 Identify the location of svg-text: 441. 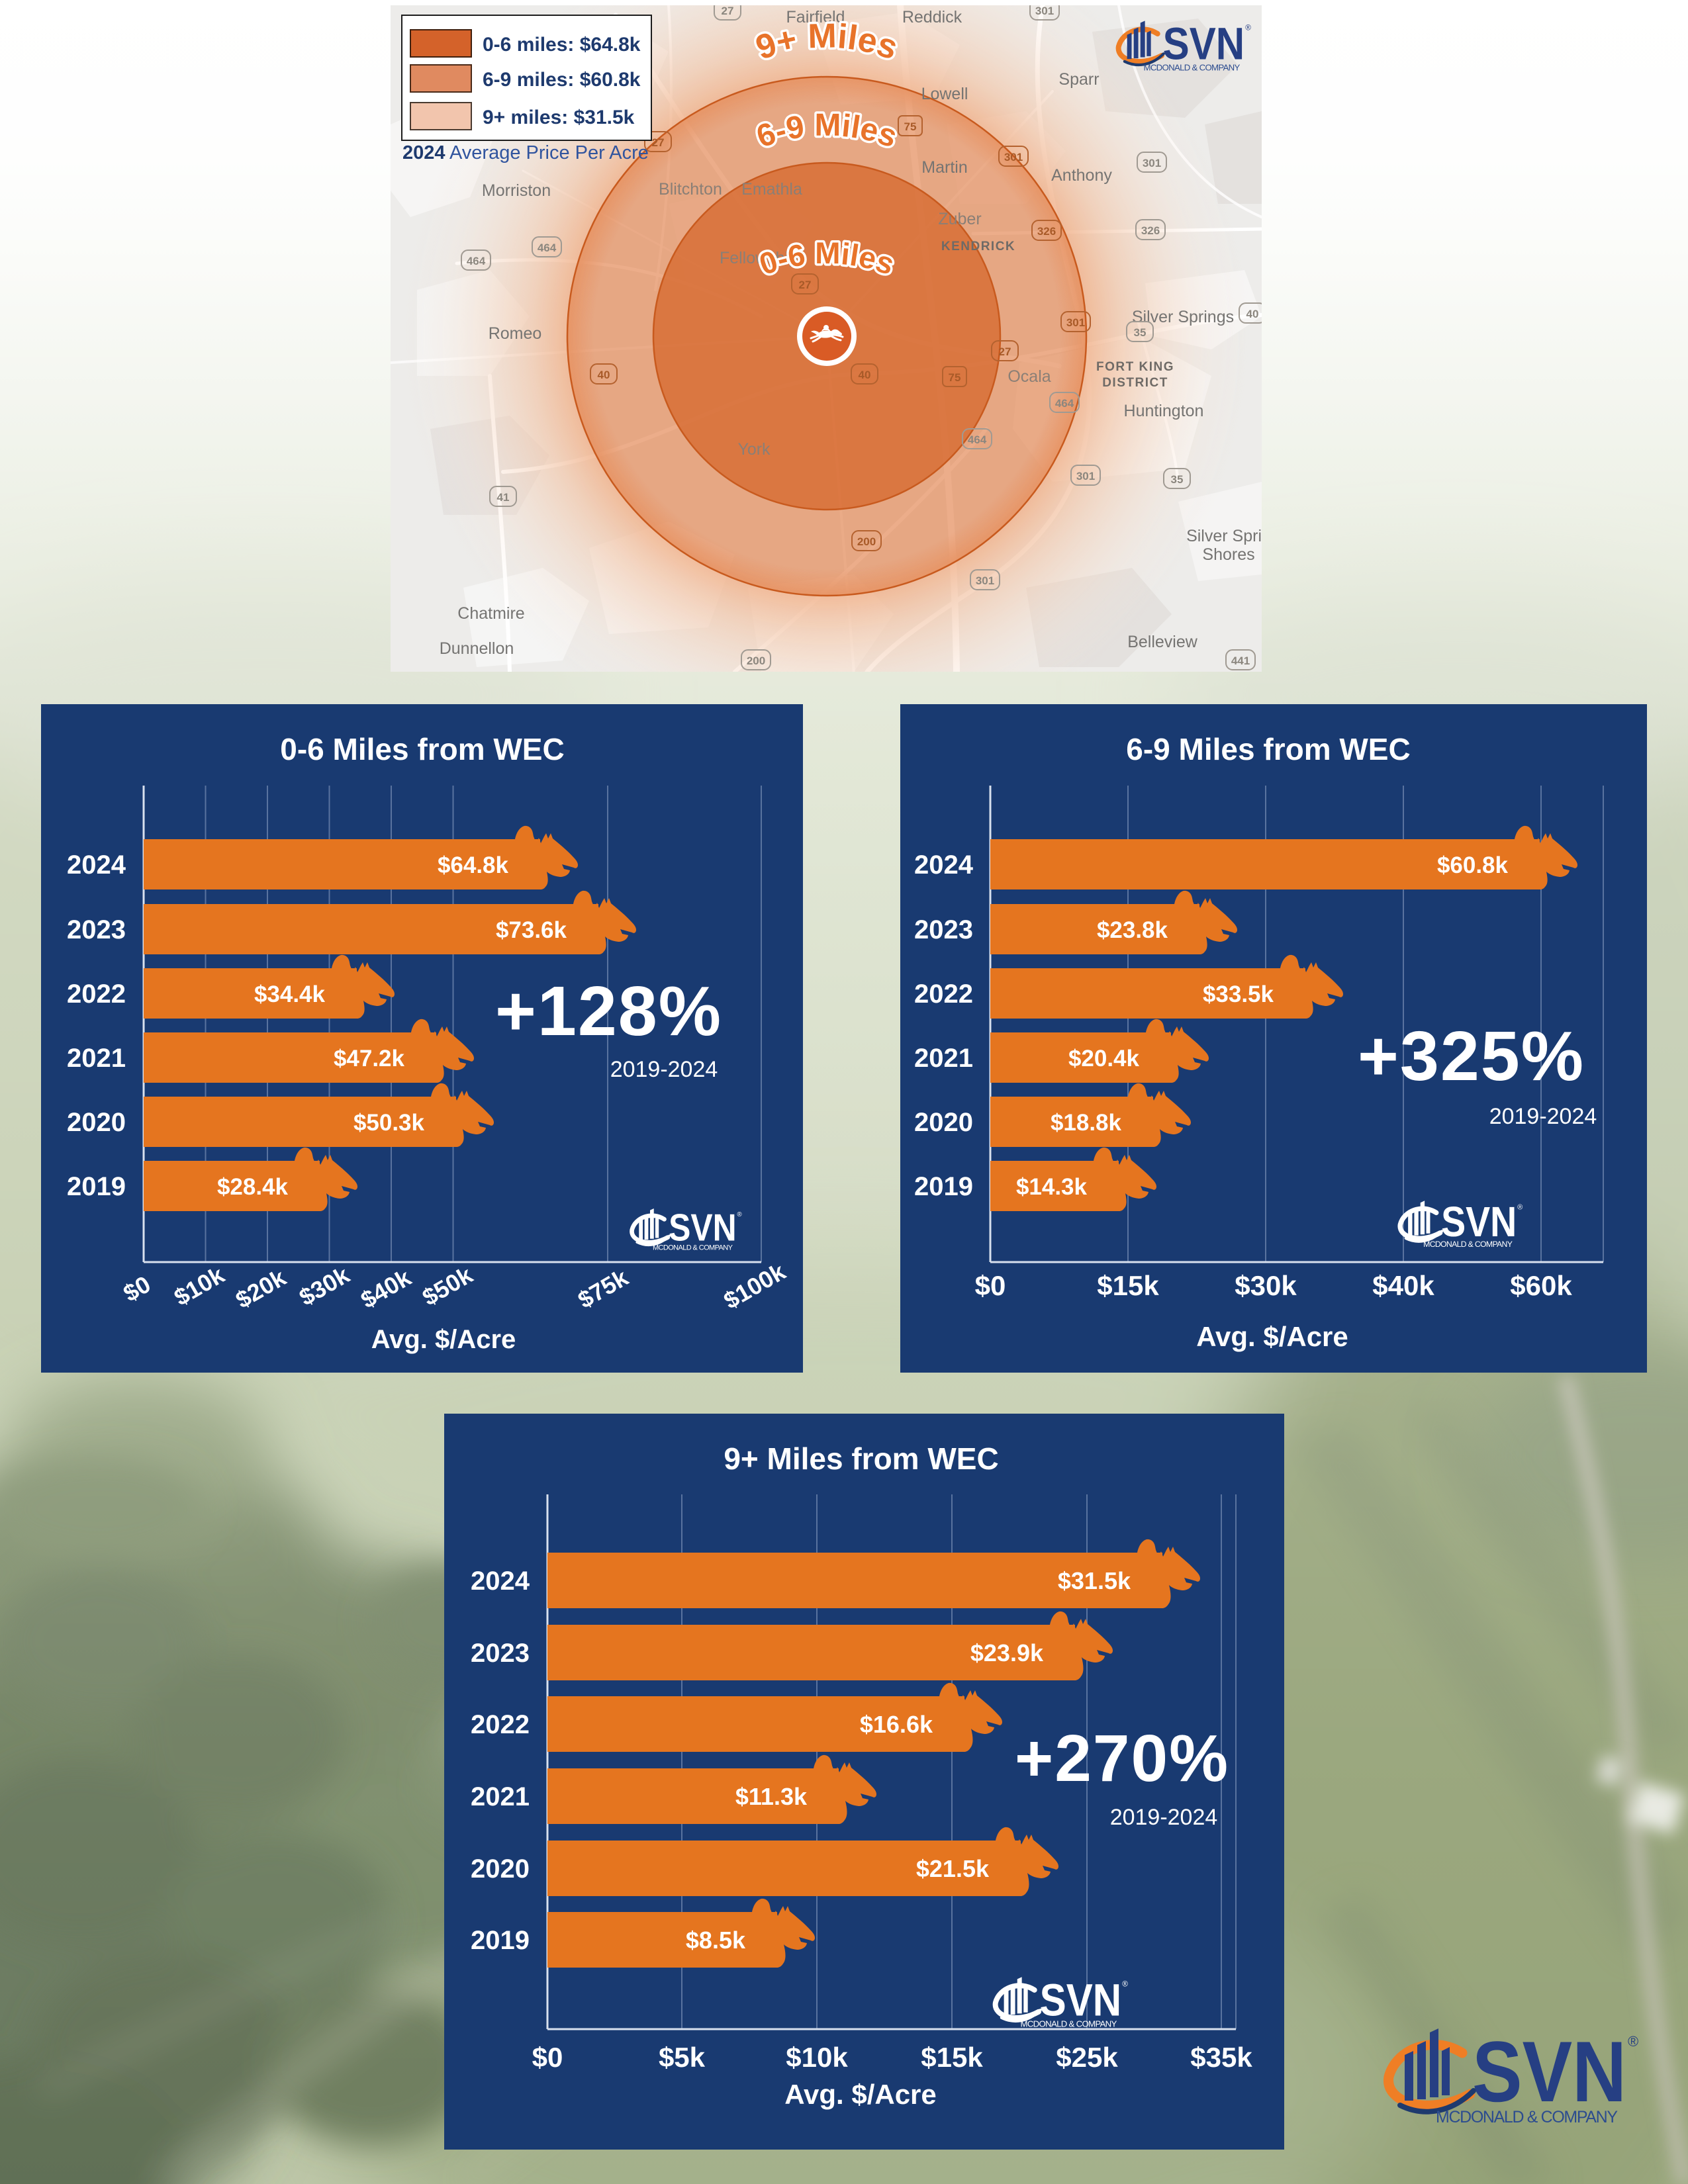
(1240, 661).